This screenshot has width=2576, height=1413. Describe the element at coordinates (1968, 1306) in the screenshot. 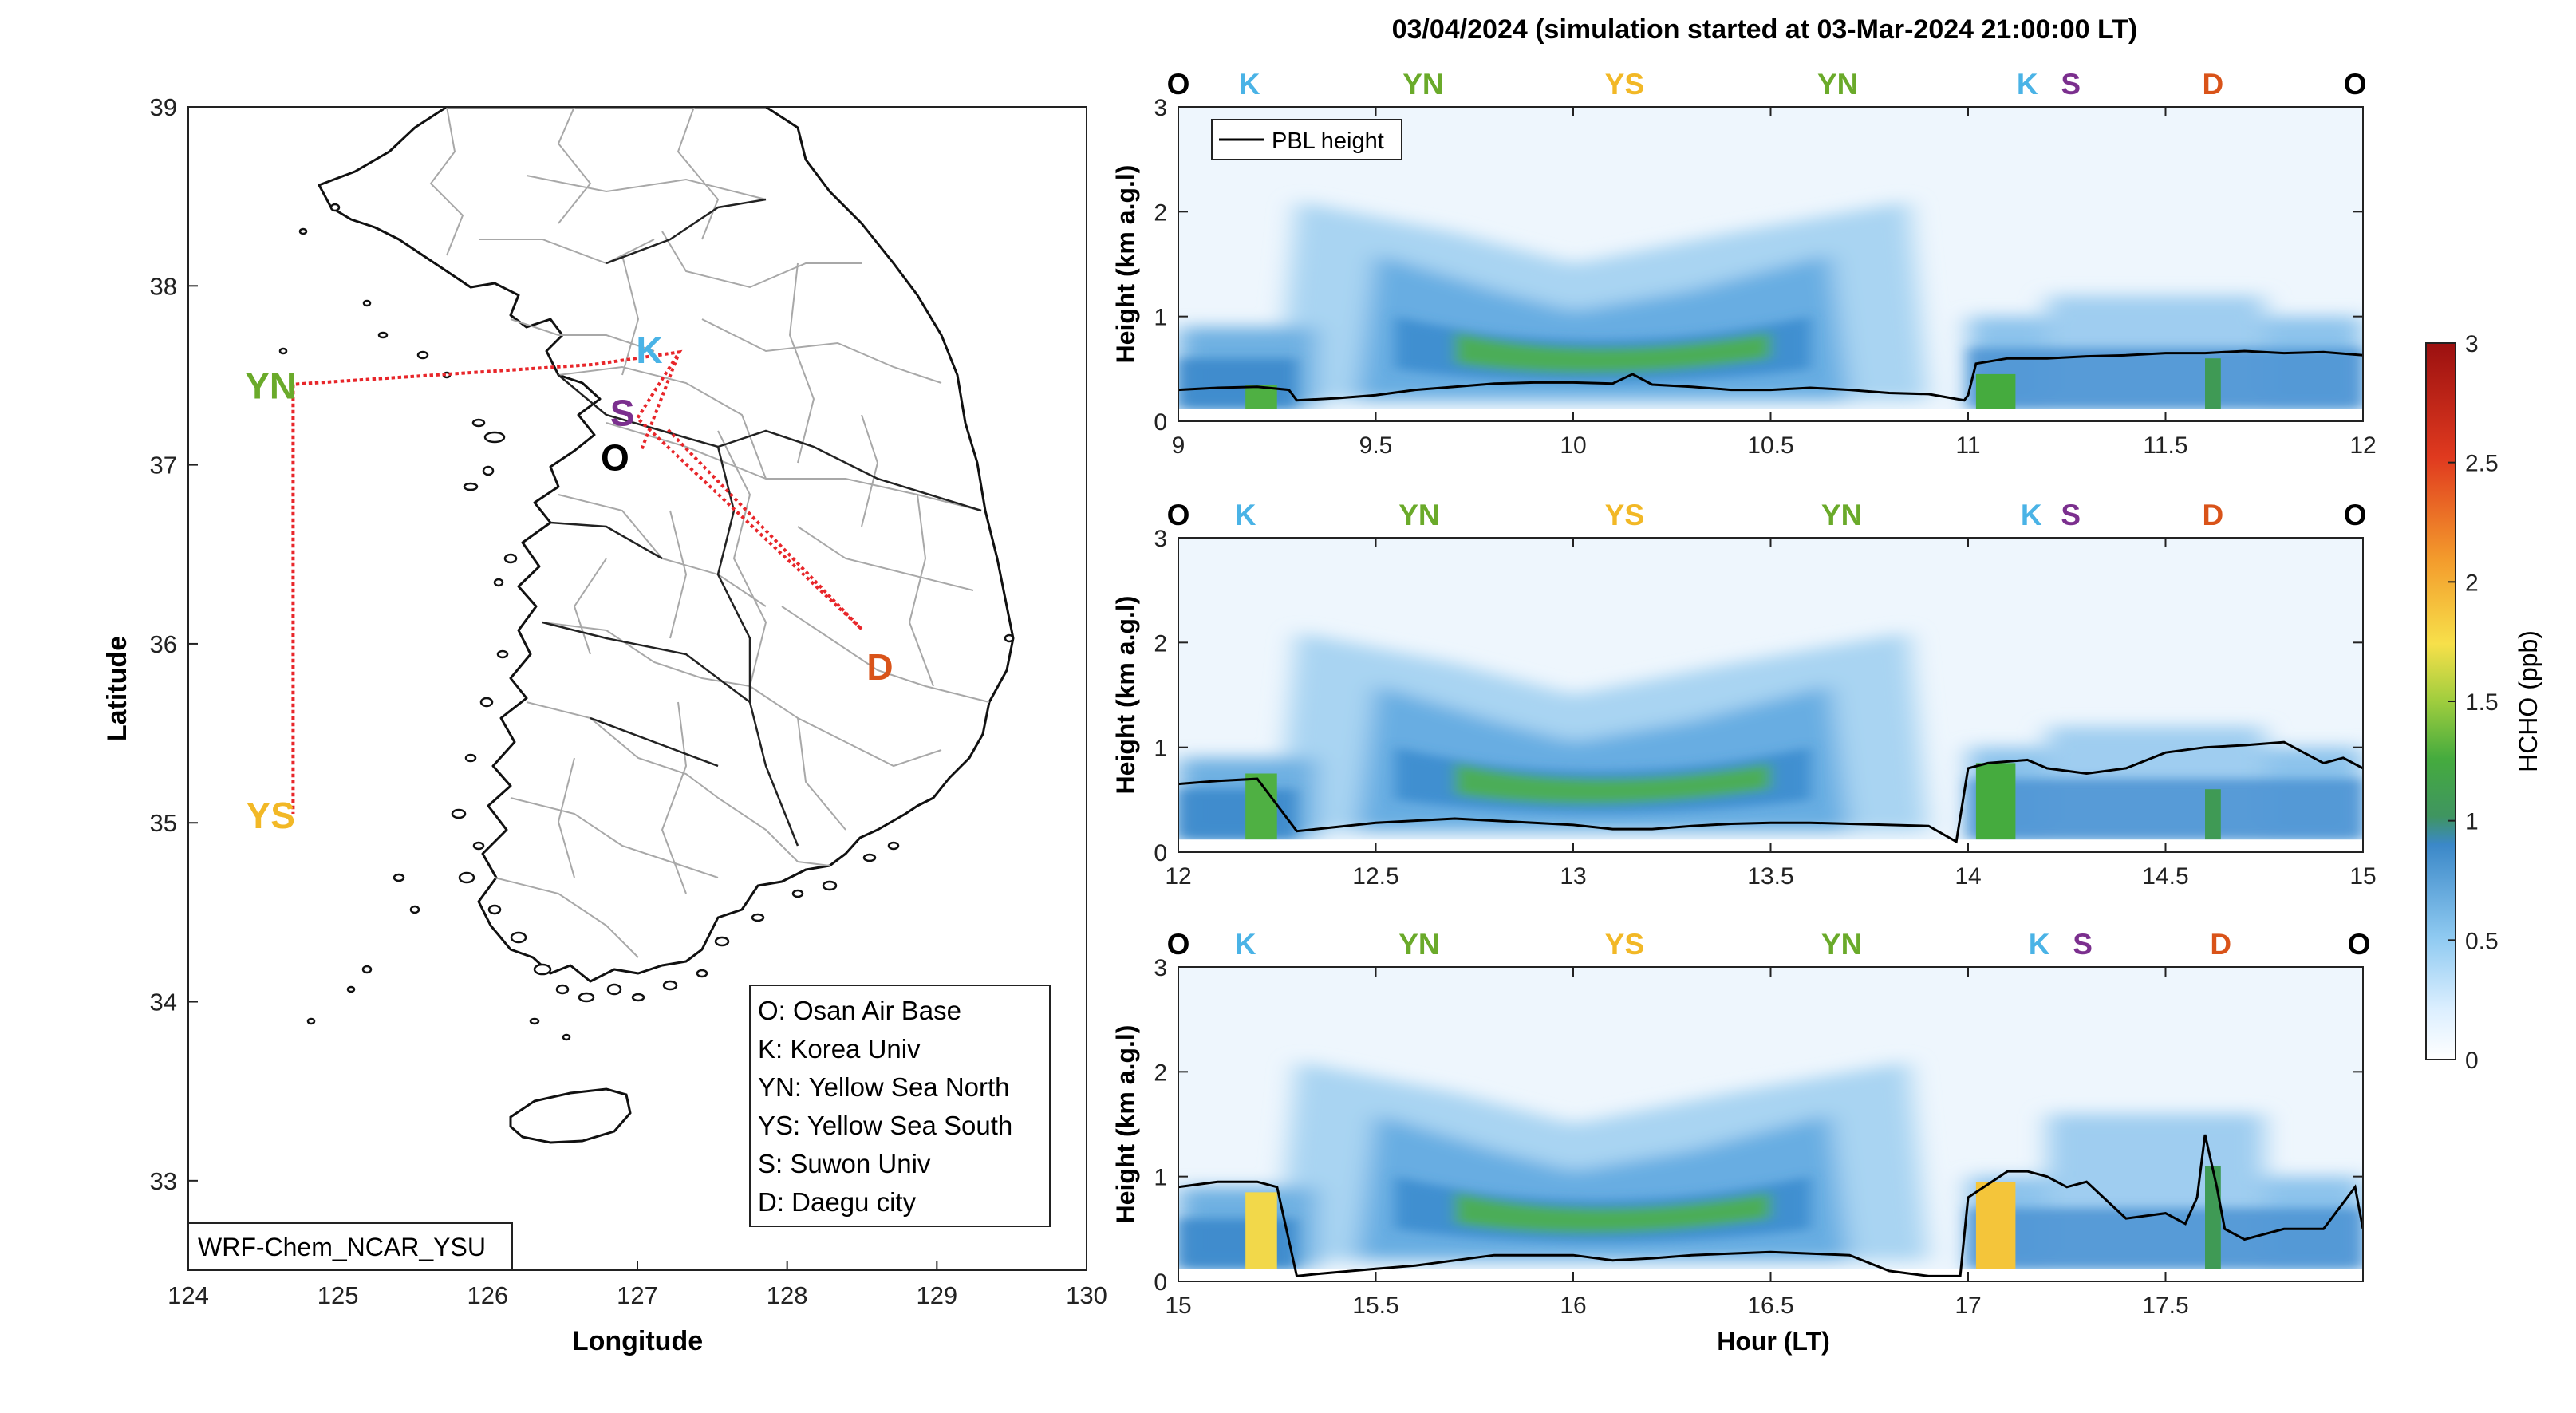

I see `curtain-x-tick-label: 17` at that location.